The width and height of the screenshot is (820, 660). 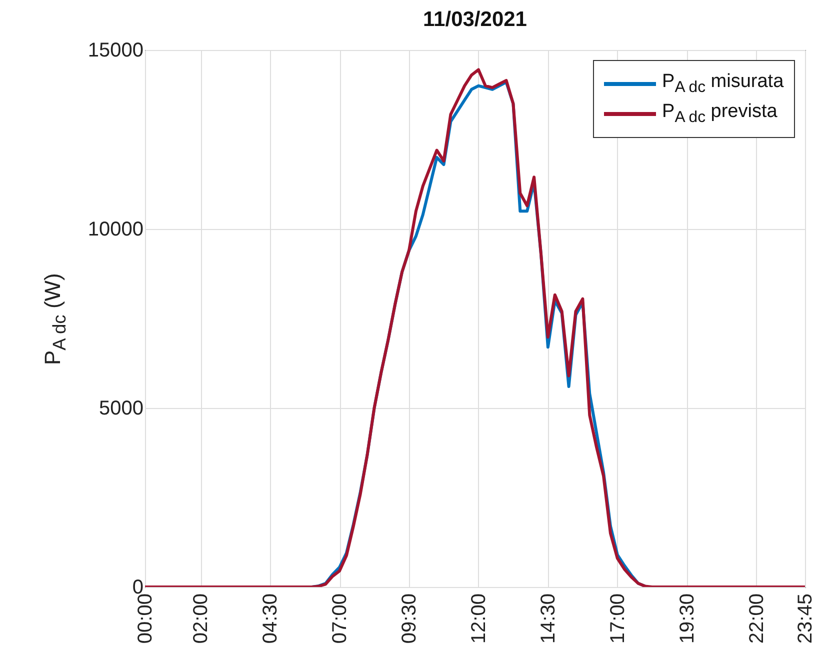 I want to click on x-tick-label: 07:00, so click(x=340, y=619).